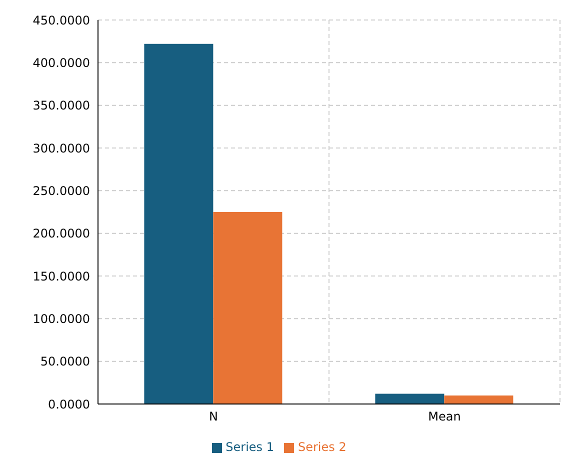 This screenshot has width=572, height=460. What do you see at coordinates (61, 233) in the screenshot?
I see `y-tick-label: 200.0000` at bounding box center [61, 233].